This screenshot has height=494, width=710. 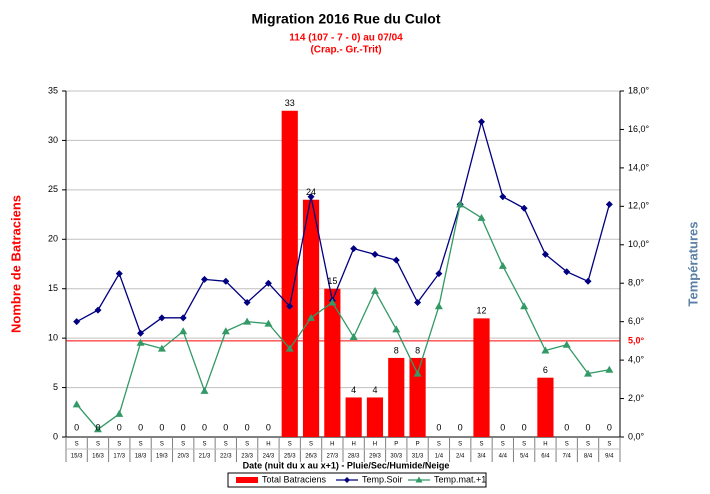 I want to click on x-tick-label: 31/3, so click(x=418, y=457).